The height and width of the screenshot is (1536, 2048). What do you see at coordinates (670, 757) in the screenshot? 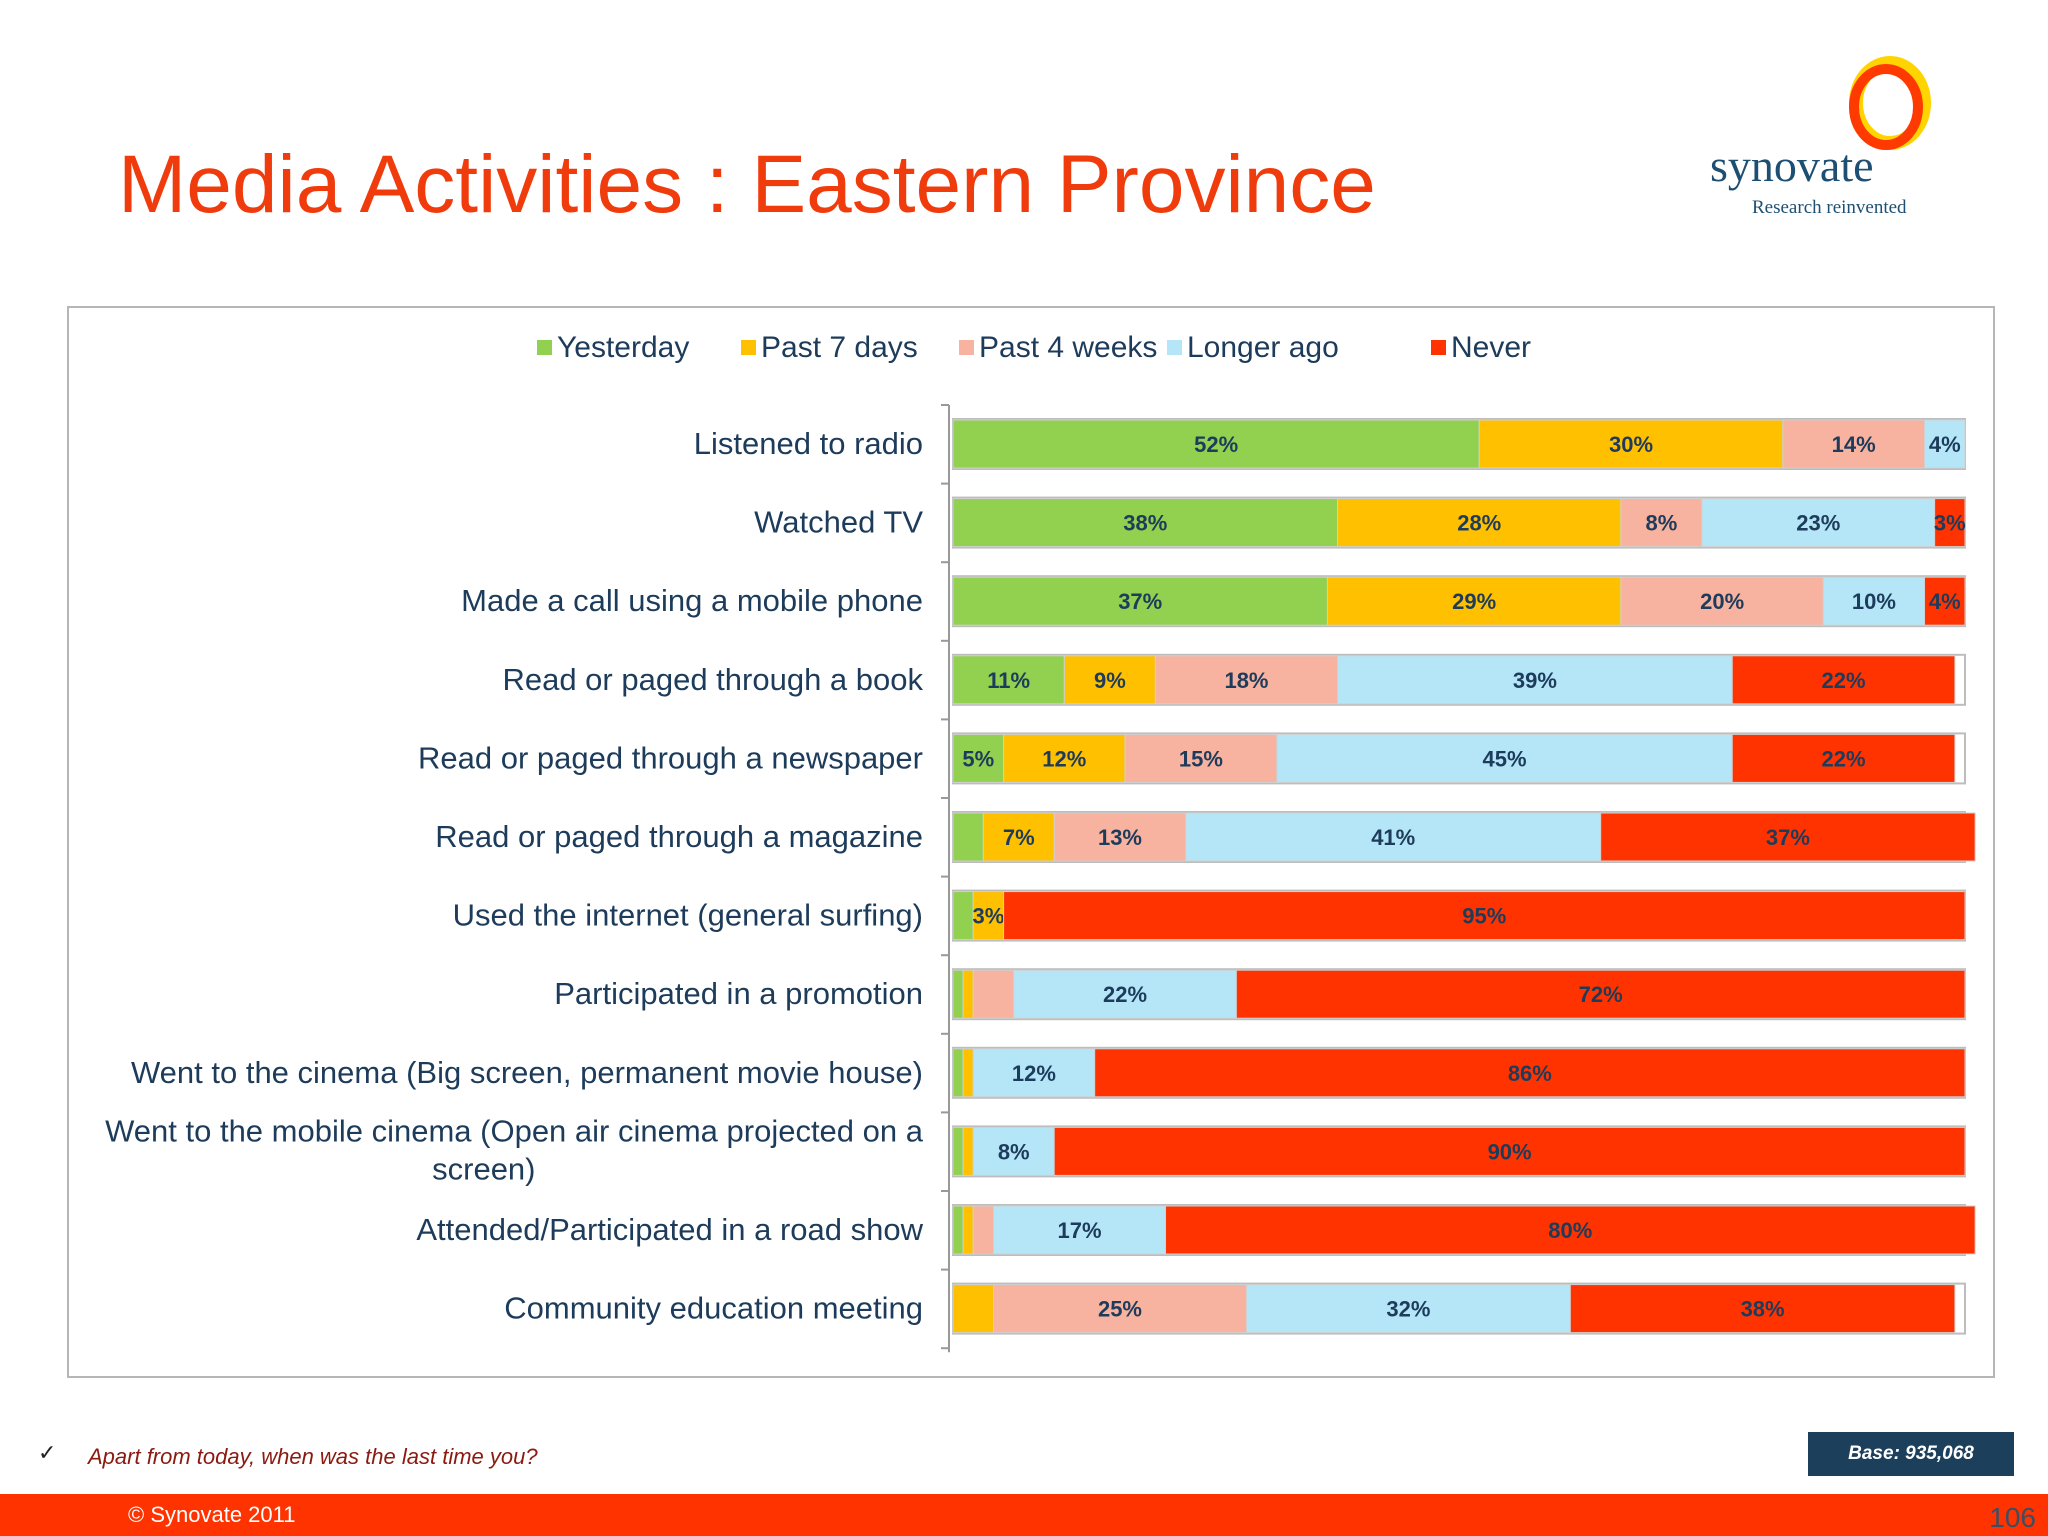
I see `category-label-4: Read or paged through a newspaper` at bounding box center [670, 757].